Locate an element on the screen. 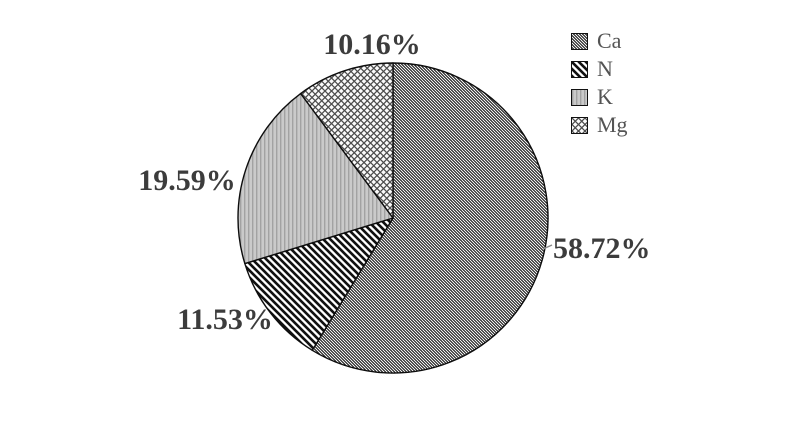 The height and width of the screenshot is (421, 787). legend: Ca N K Mg is located at coordinates (599, 86).